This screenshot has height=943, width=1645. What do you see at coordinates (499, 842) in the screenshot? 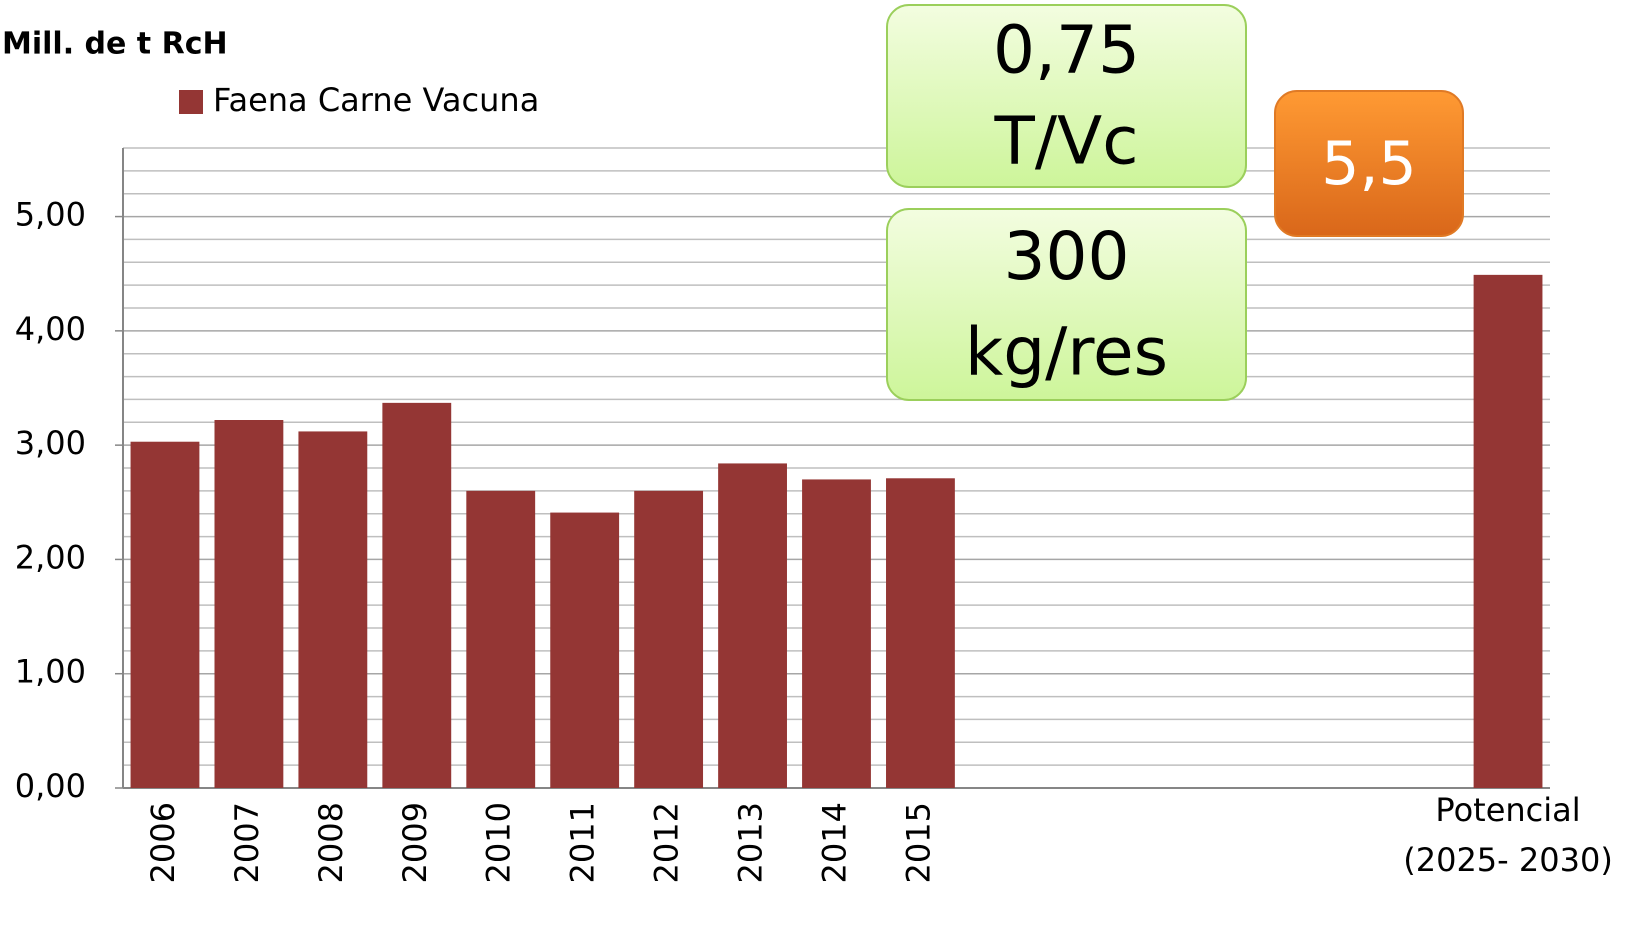
I see `x-tick-label: 2010` at bounding box center [499, 842].